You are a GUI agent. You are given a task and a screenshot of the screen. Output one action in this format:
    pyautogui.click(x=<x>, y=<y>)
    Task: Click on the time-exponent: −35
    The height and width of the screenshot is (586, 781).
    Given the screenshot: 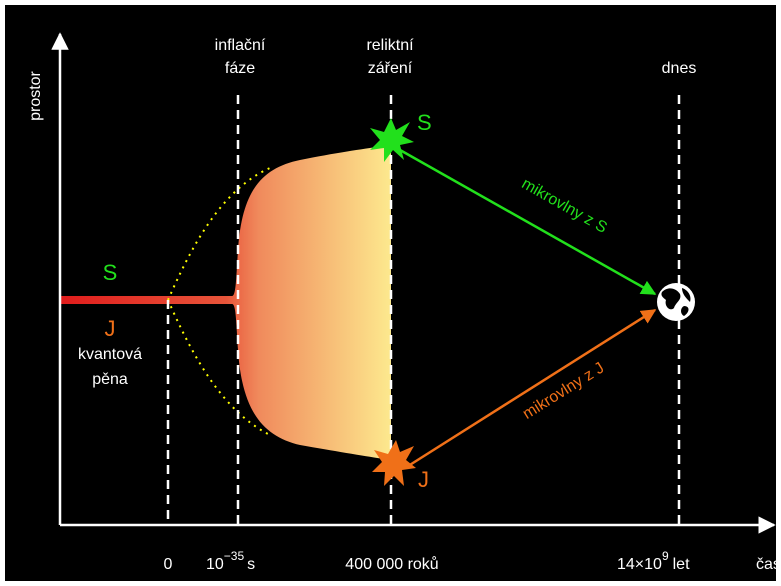 What is the action you would take?
    pyautogui.click(x=234, y=556)
    